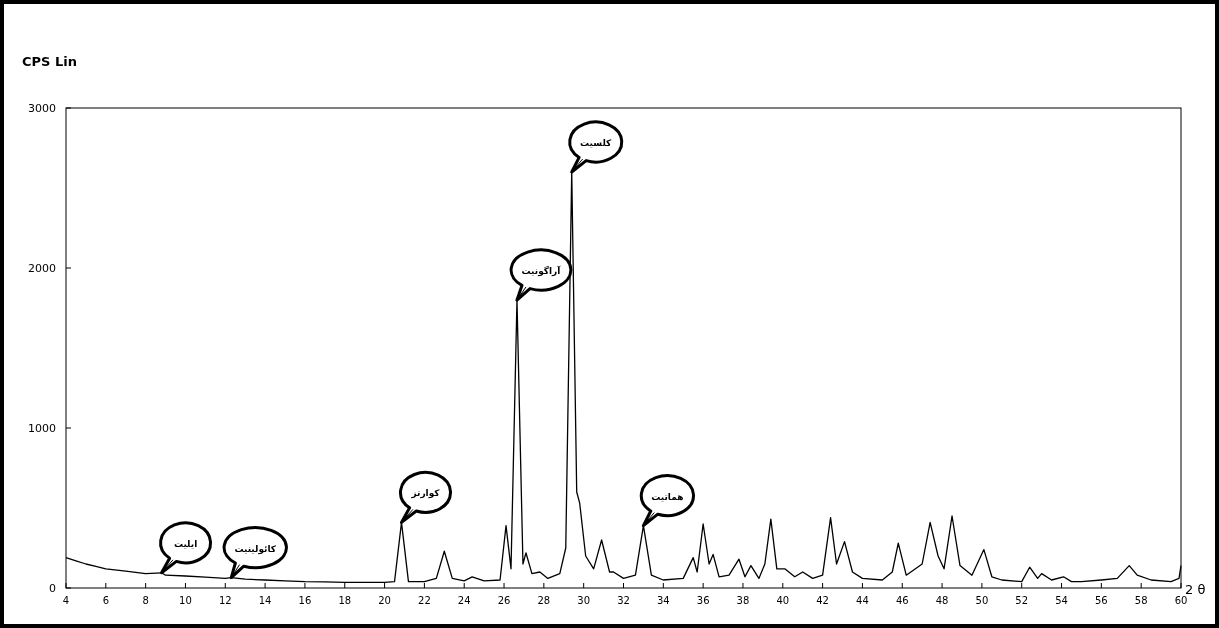 The height and width of the screenshot is (628, 1219). What do you see at coordinates (145, 600) in the screenshot?
I see `x-tick-label: 8` at bounding box center [145, 600].